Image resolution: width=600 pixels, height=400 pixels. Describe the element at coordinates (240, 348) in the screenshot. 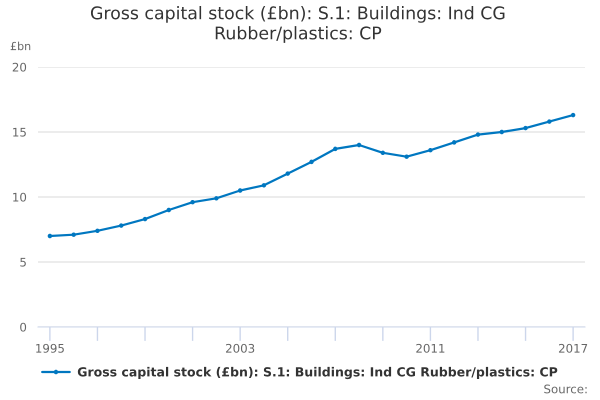

I see `x-tick-label: 2003` at that location.